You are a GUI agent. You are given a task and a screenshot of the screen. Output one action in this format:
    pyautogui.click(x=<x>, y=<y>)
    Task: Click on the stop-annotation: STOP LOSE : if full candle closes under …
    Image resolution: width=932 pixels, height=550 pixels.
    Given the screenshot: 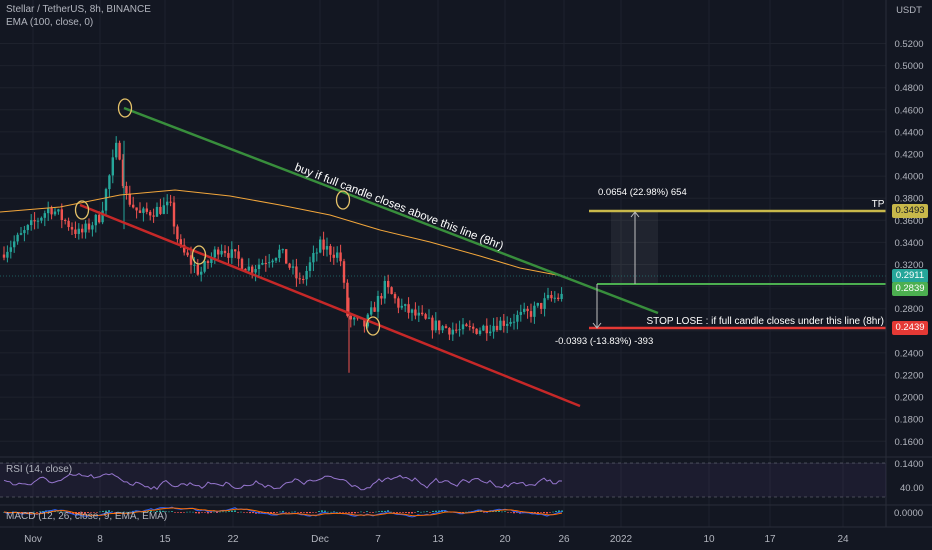 What is the action you would take?
    pyautogui.click(x=765, y=321)
    